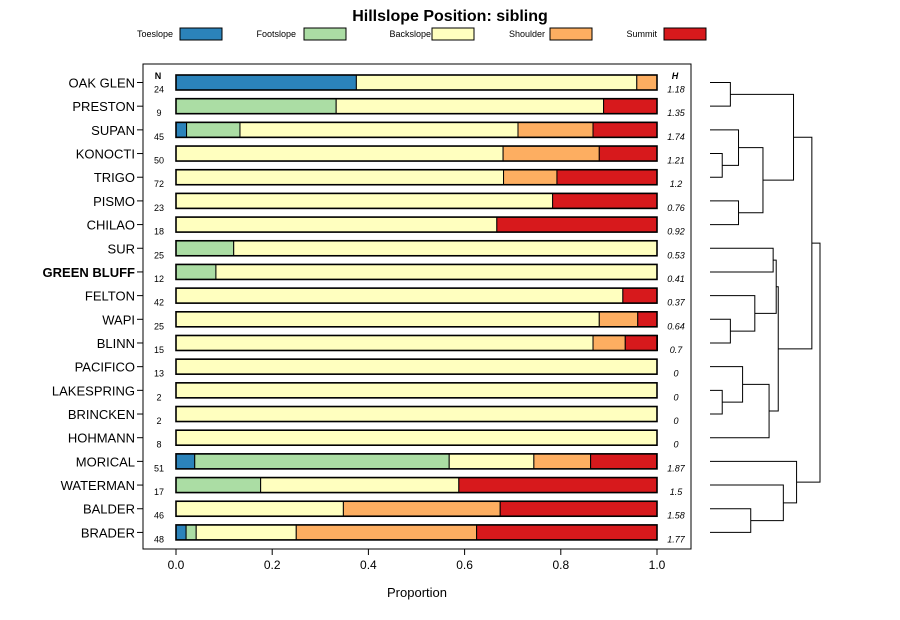 The height and width of the screenshot is (620, 900). What do you see at coordinates (158, 113) in the screenshot?
I see `n-count-label: 9` at bounding box center [158, 113].